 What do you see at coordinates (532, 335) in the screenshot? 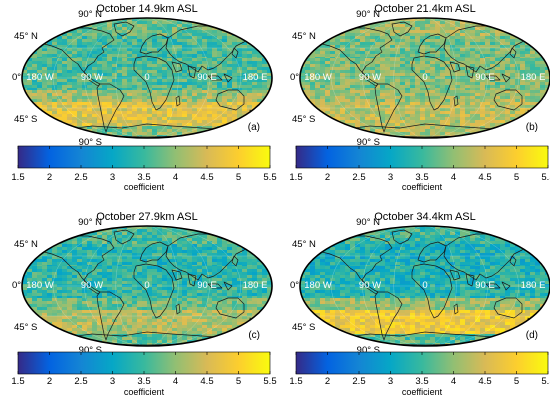
I see `panel-tag: (d)` at bounding box center [532, 335].